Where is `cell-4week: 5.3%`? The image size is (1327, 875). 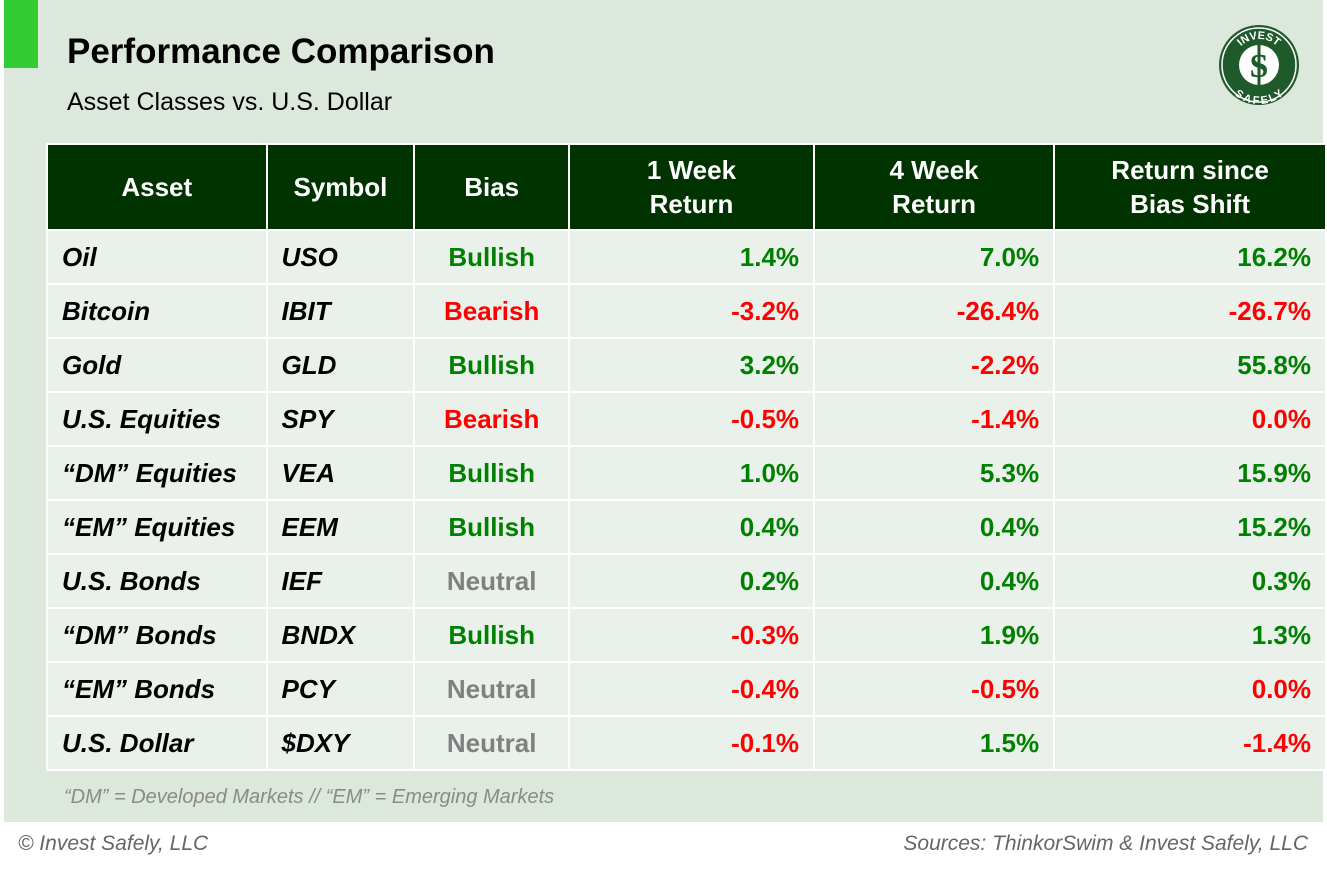 cell-4week: 5.3% is located at coordinates (934, 473).